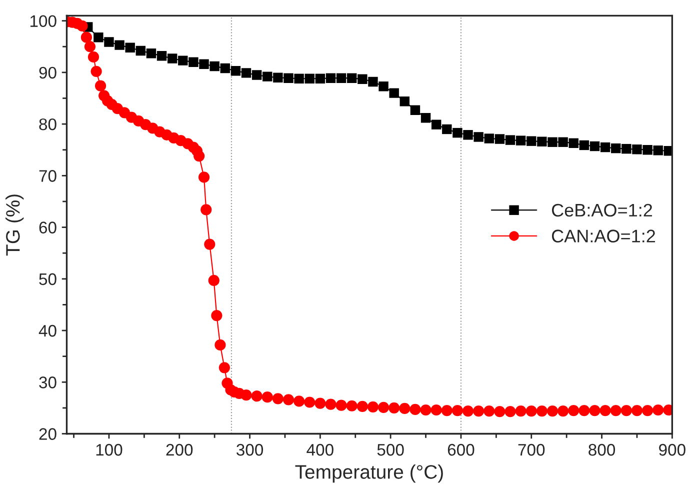 This screenshot has width=688, height=489. I want to click on legend-label: CAN:AO=1:2, so click(604, 236).